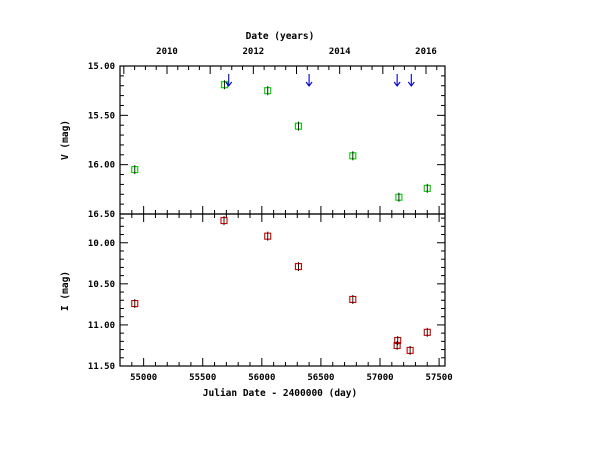 Image resolution: width=598 pixels, height=462 pixels. Describe the element at coordinates (280, 393) in the screenshot. I see `bottom-x-axis-title: Julian Date - 2400000 (day)` at that location.